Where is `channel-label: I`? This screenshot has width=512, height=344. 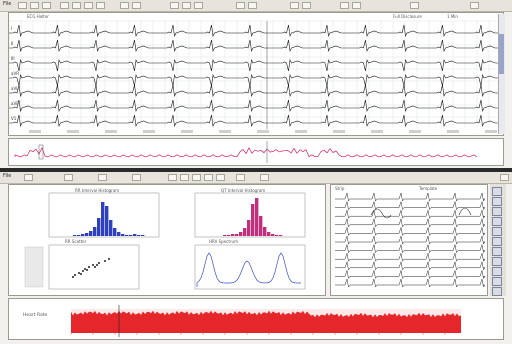
channel-label: I is located at coordinates (11, 28).